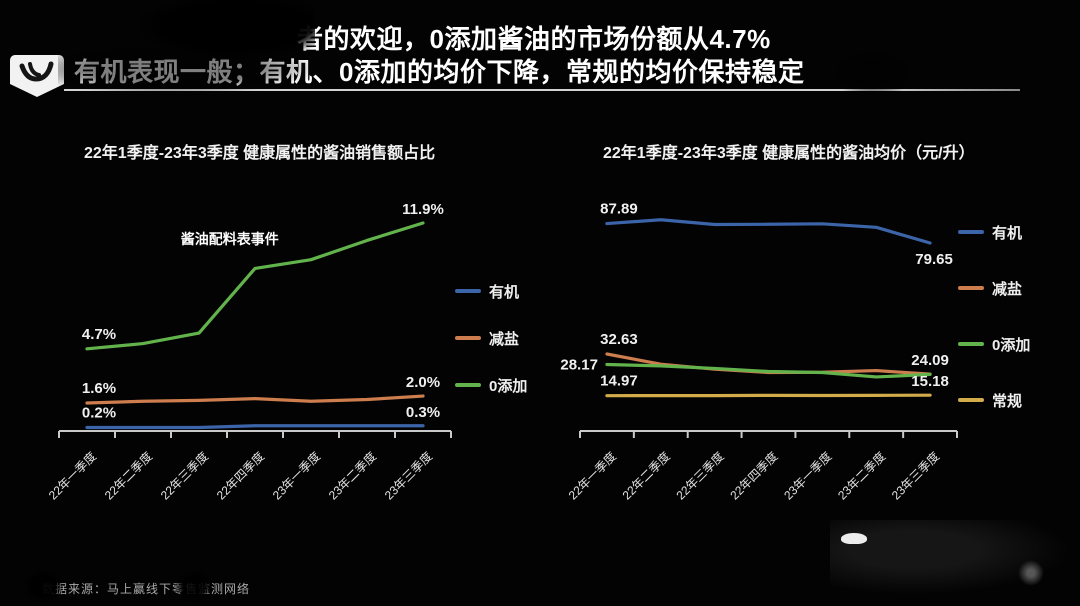 The height and width of the screenshot is (606, 1080). What do you see at coordinates (930, 381) in the screenshot?
I see `data-label-regular: 15.18` at bounding box center [930, 381].